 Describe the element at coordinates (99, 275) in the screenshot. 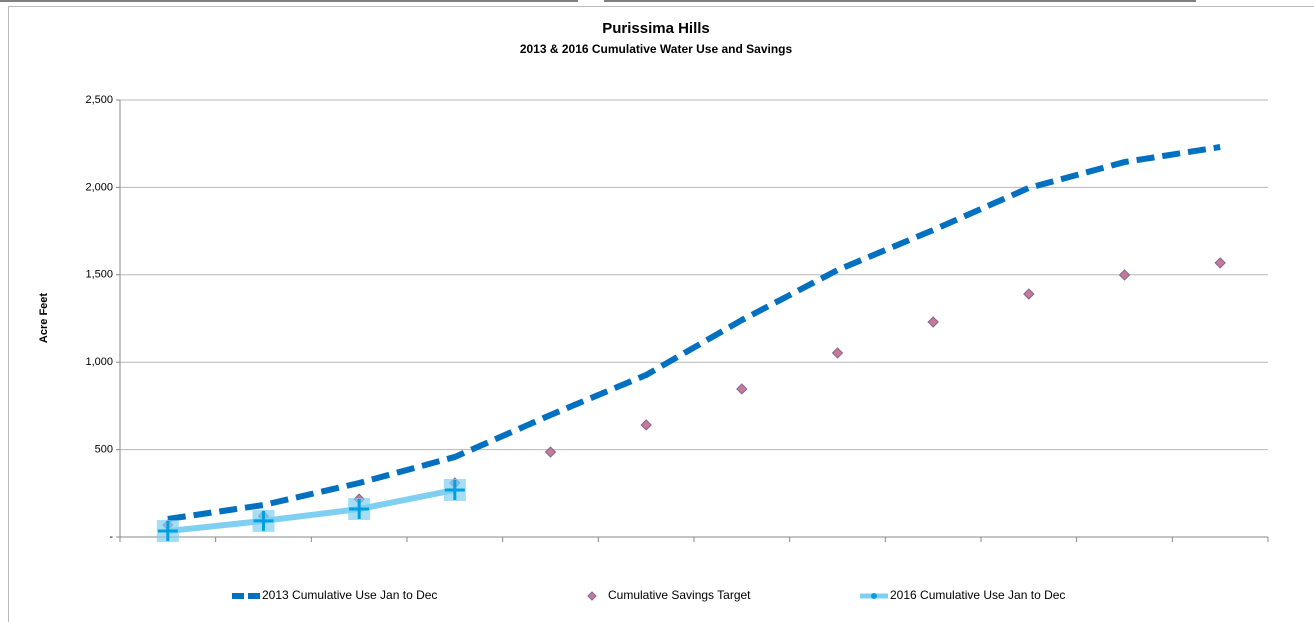

I see `y-tick-label: 1,500` at that location.